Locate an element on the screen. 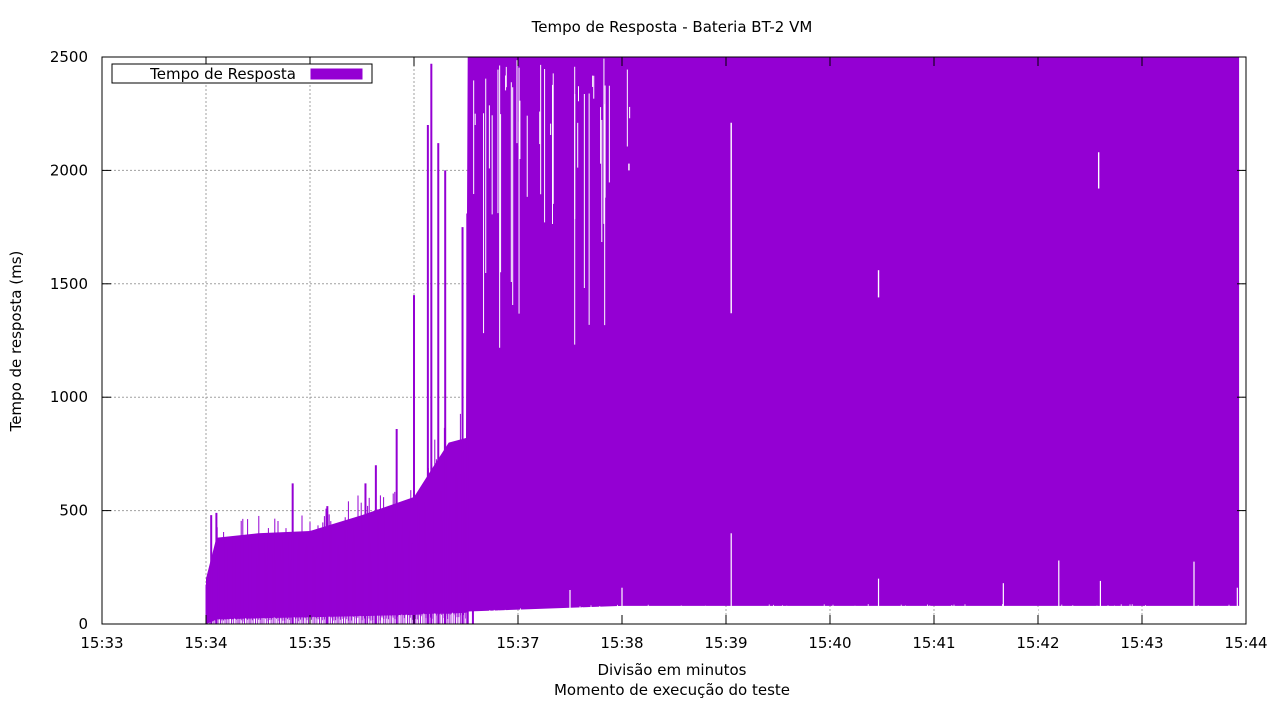 The image size is (1280, 724). x-tick-label: 15:39 is located at coordinates (725, 643).